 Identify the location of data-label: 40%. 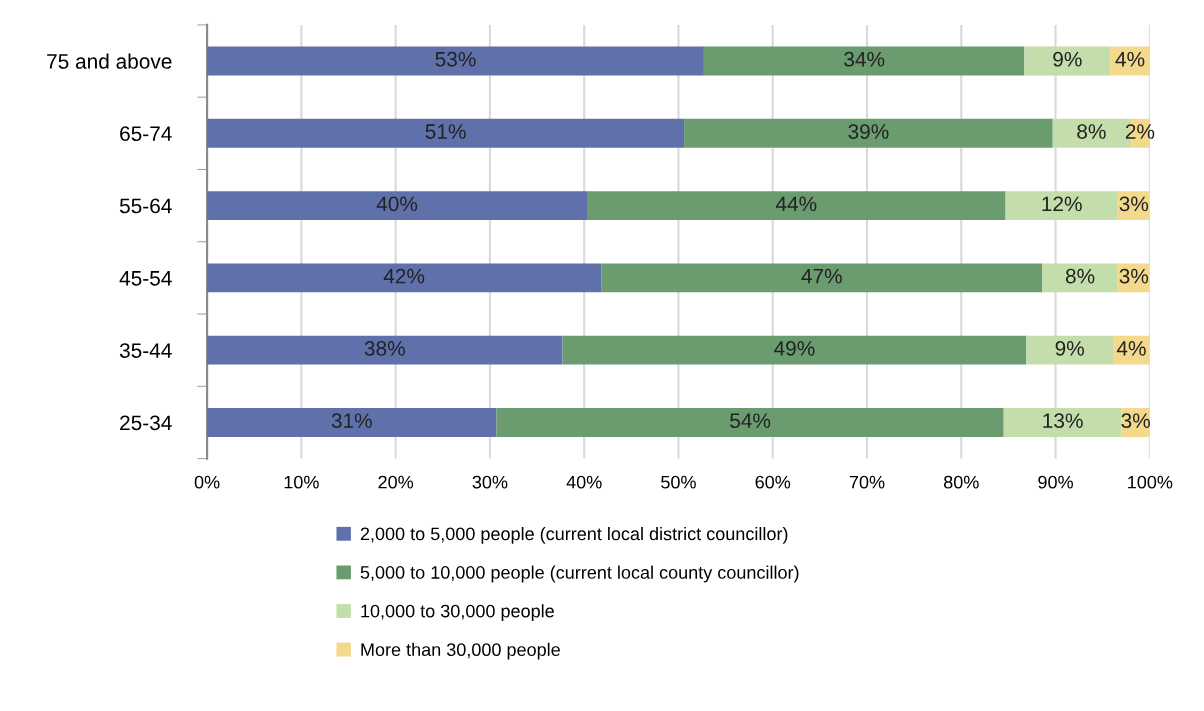
(397, 204).